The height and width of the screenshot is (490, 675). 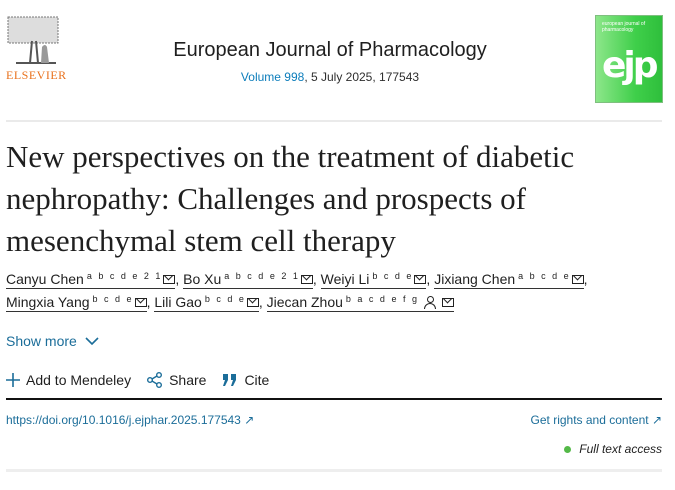 What do you see at coordinates (45, 279) in the screenshot?
I see `author-name: Canyu Chen` at bounding box center [45, 279].